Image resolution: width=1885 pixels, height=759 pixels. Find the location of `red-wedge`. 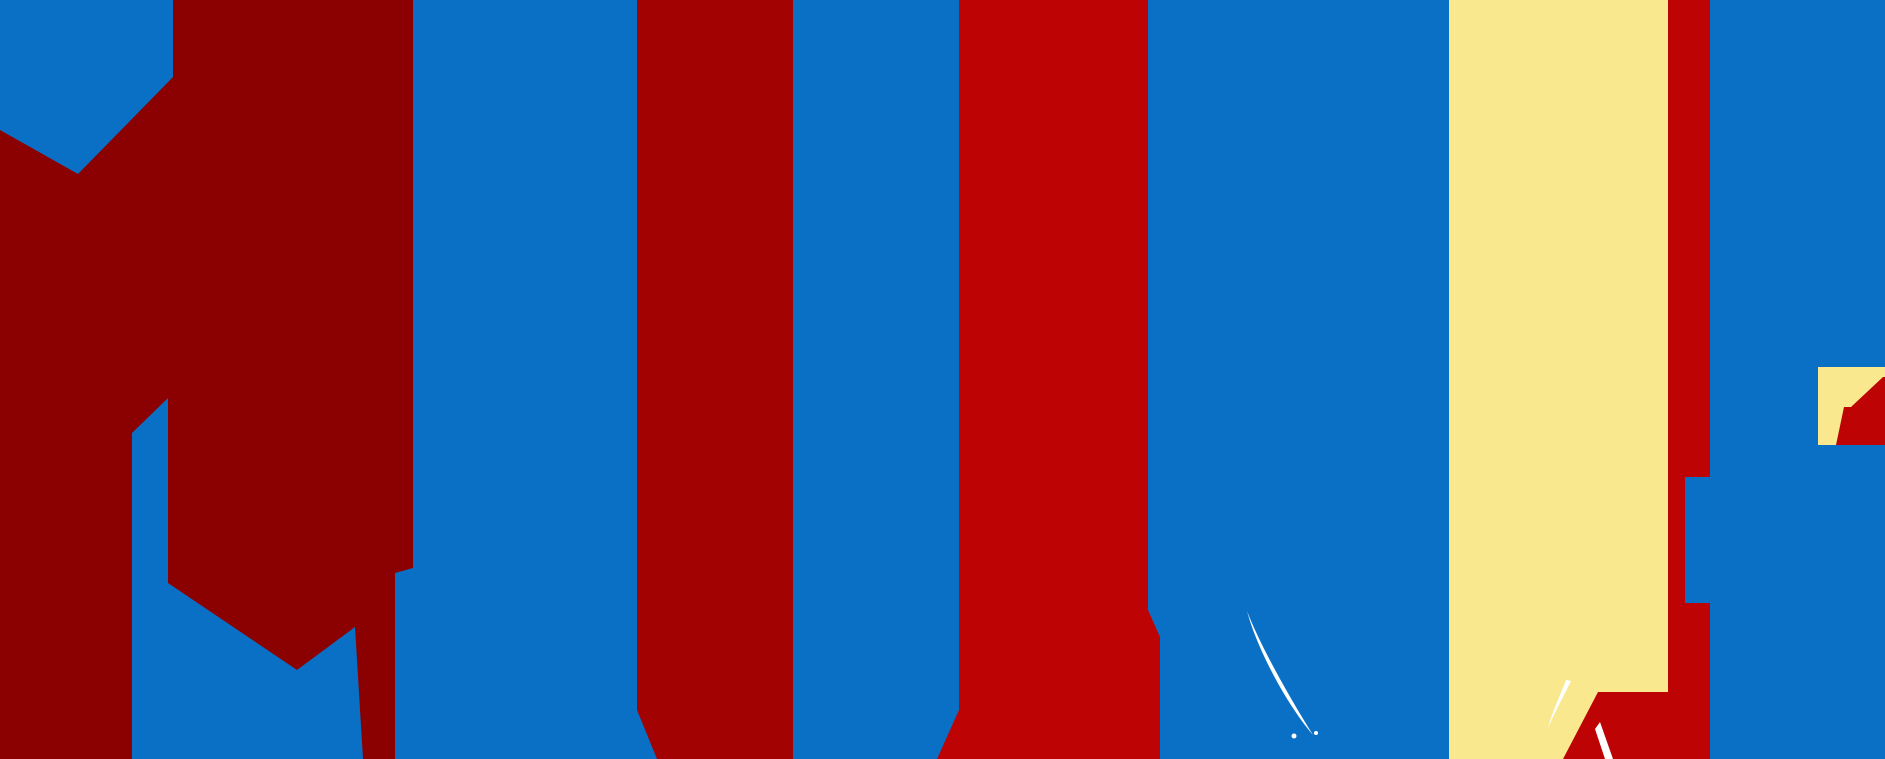

red-wedge is located at coordinates (1860, 411).